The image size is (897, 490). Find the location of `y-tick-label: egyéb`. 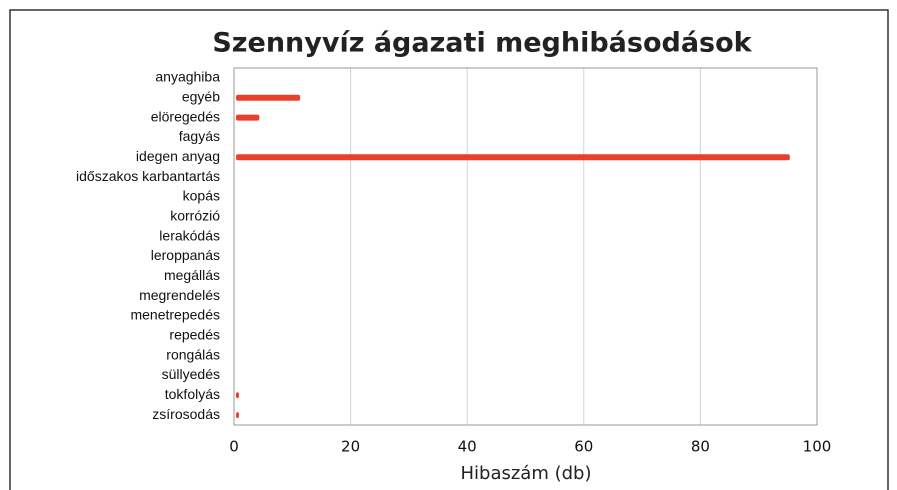

y-tick-label: egyéb is located at coordinates (201, 96).